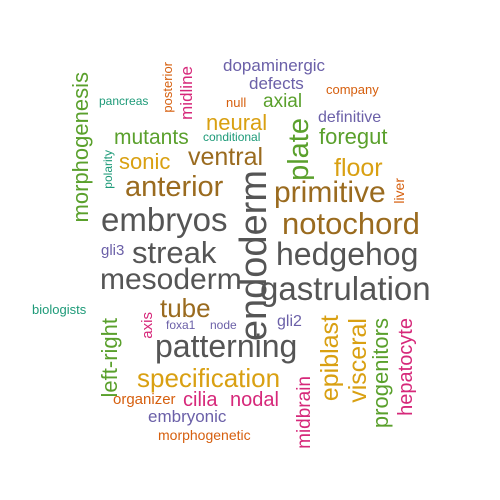 This screenshot has height=500, width=500. I want to click on word-streak: streak, so click(174, 252).